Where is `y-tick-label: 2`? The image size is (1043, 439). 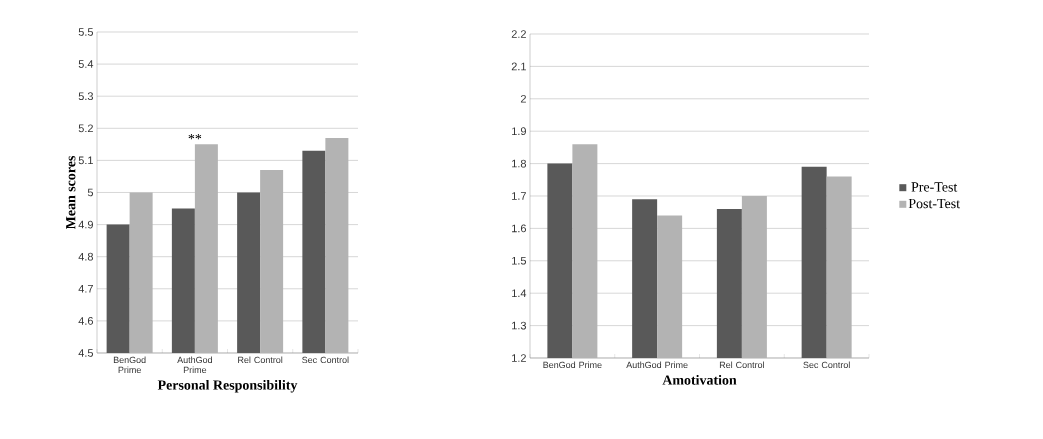
y-tick-label: 2 is located at coordinates (523, 98).